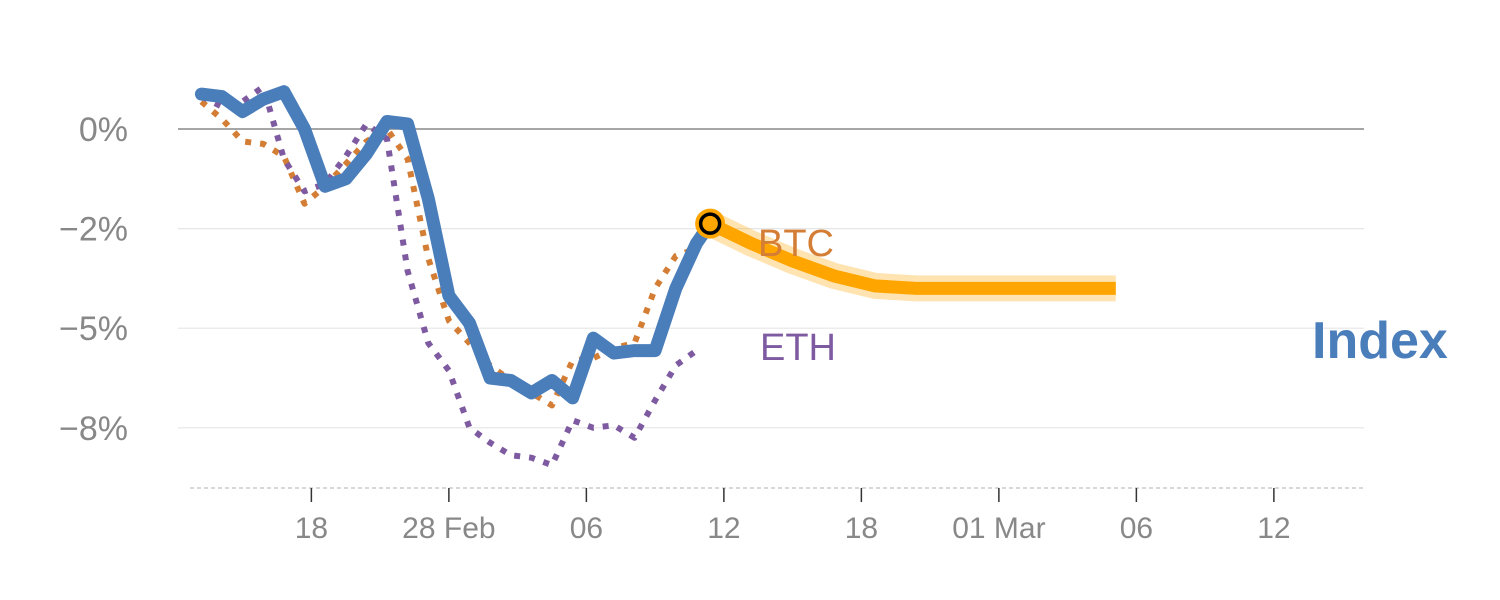 The width and height of the screenshot is (1500, 600). Describe the element at coordinates (93, 429) in the screenshot. I see `y-tick-label-3: −8%` at that location.